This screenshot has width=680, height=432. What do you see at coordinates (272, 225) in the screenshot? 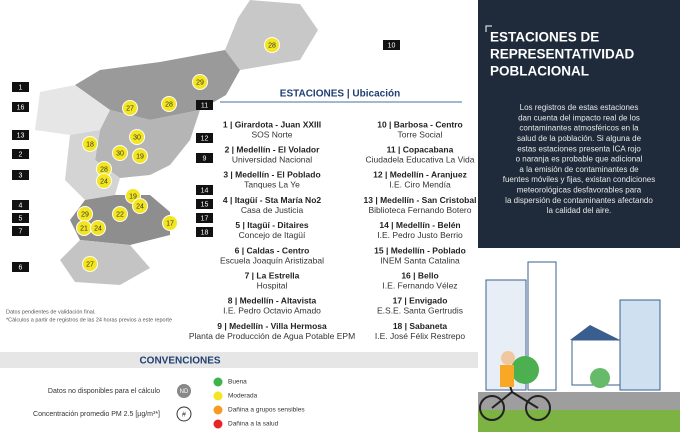
I see `station-title: 5 | Itagüí - Ditaires` at bounding box center [272, 225].